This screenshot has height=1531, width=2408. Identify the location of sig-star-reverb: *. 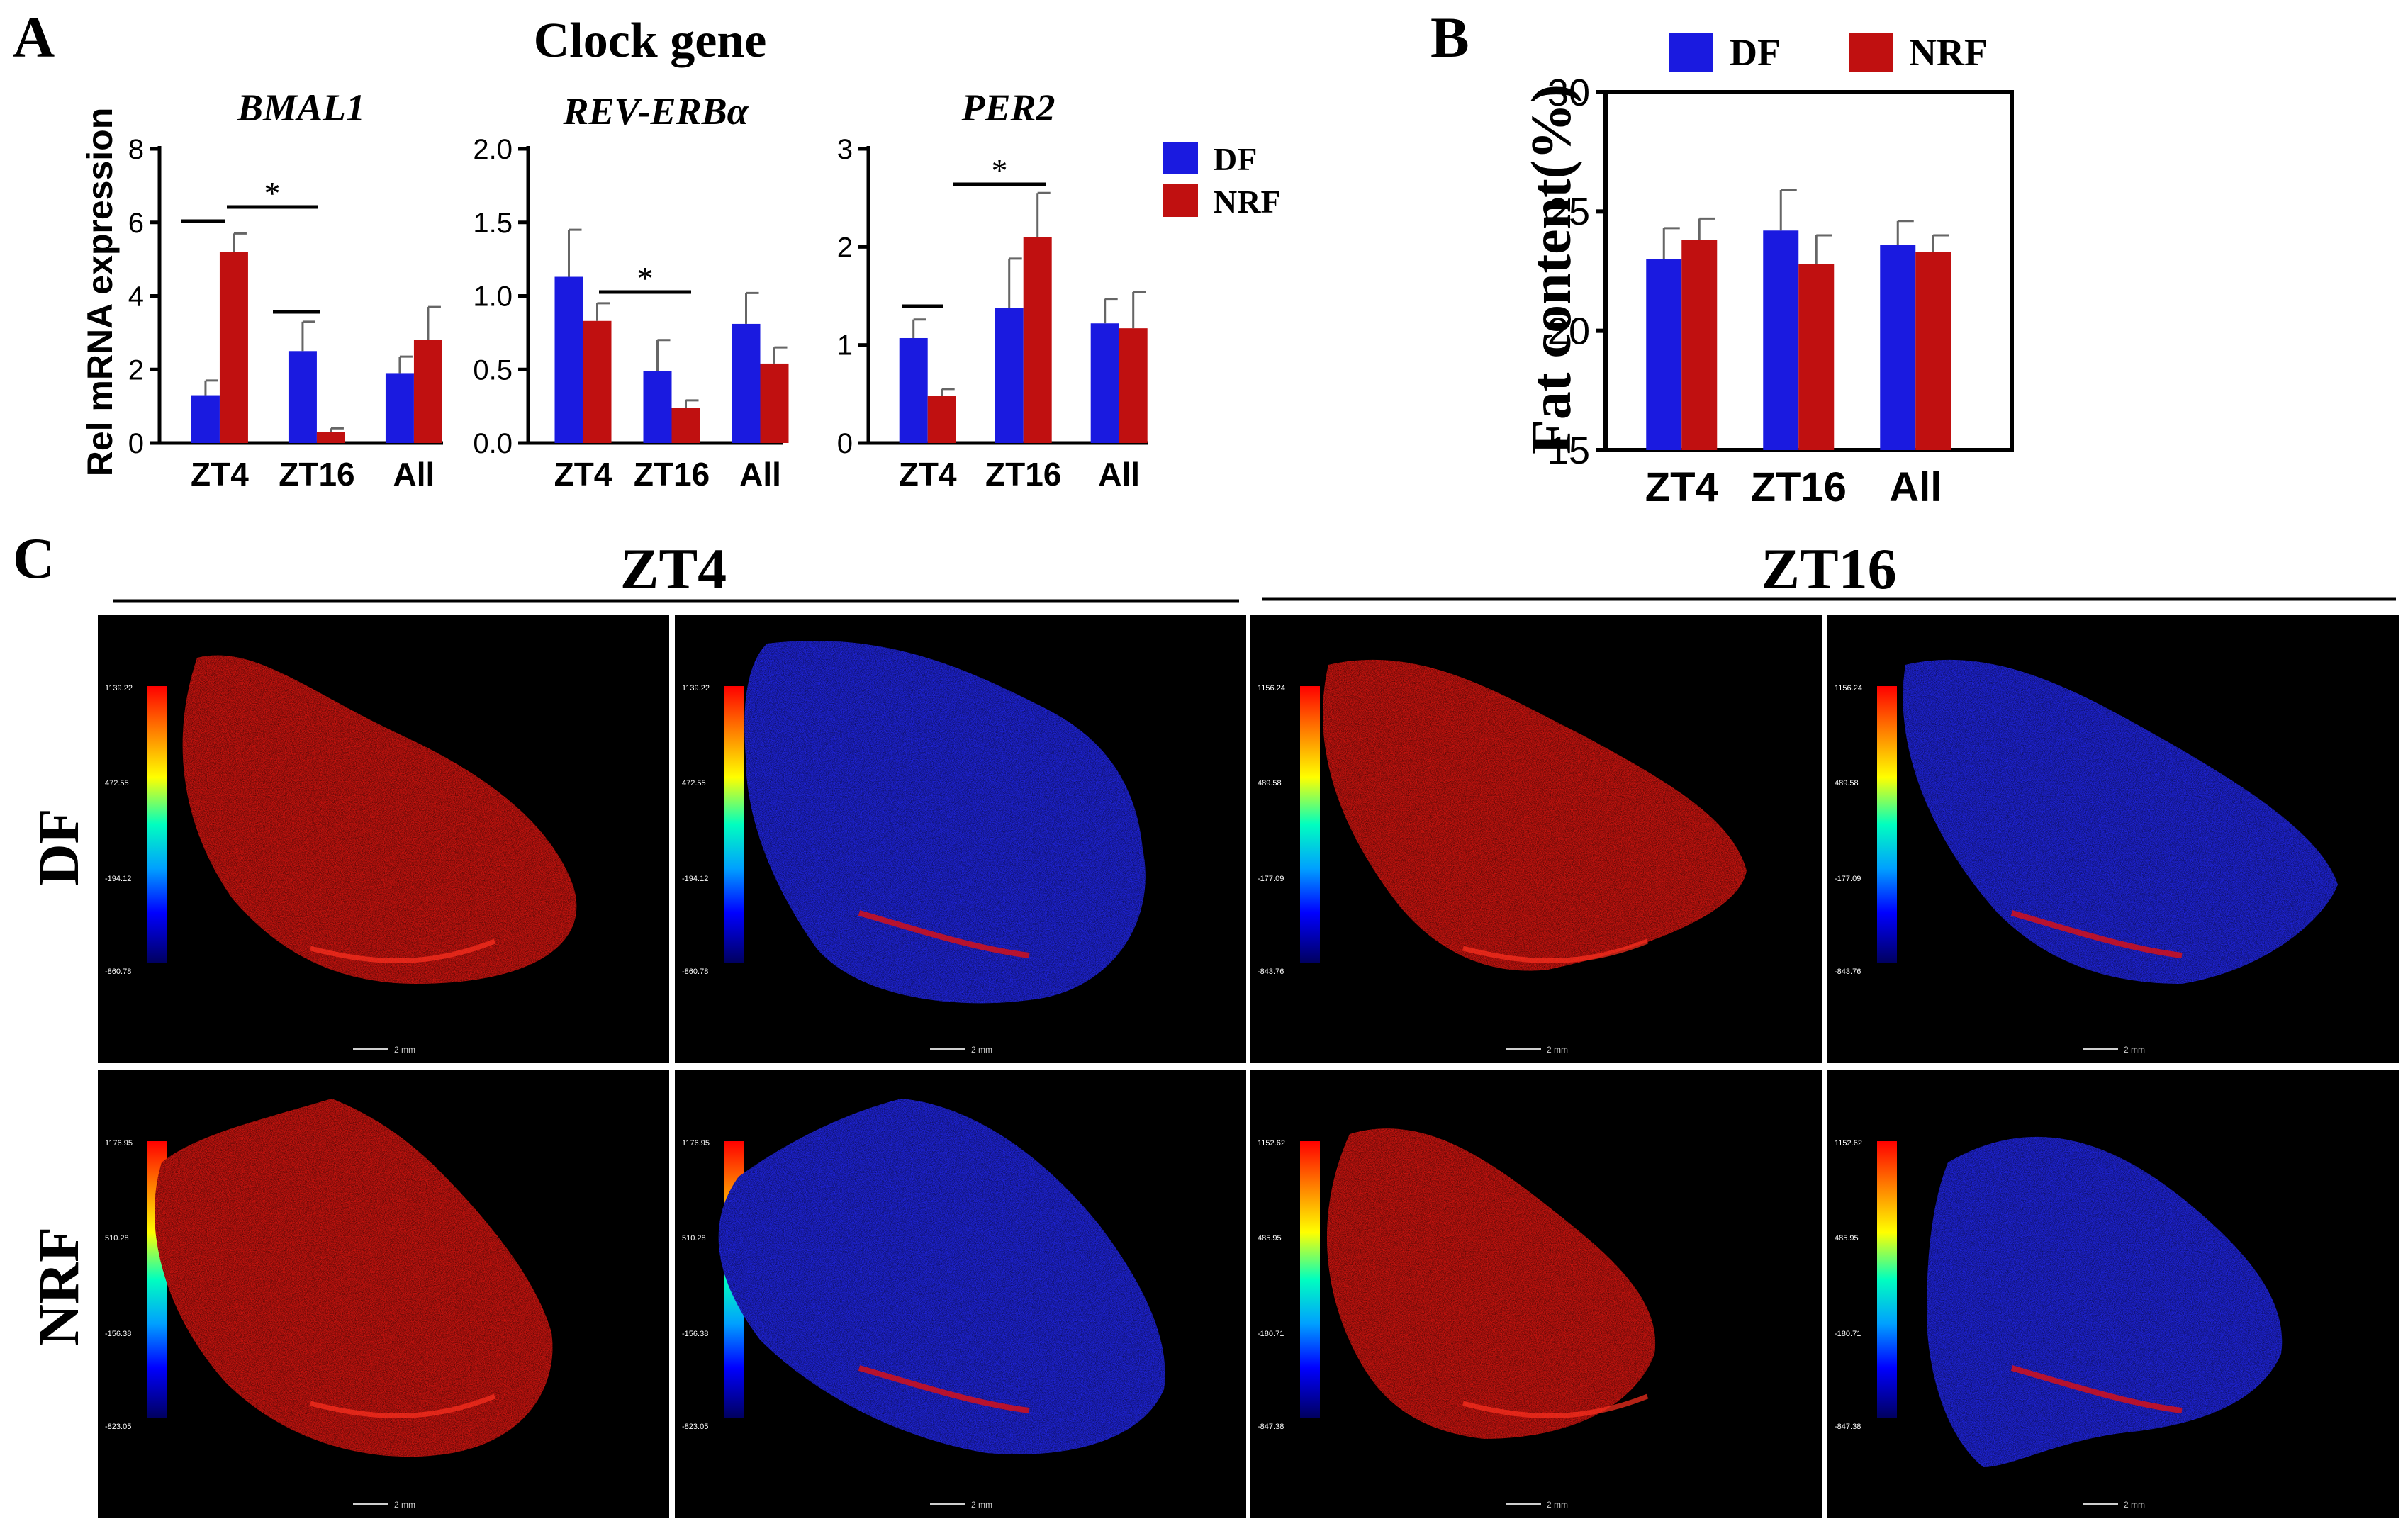
(645, 278).